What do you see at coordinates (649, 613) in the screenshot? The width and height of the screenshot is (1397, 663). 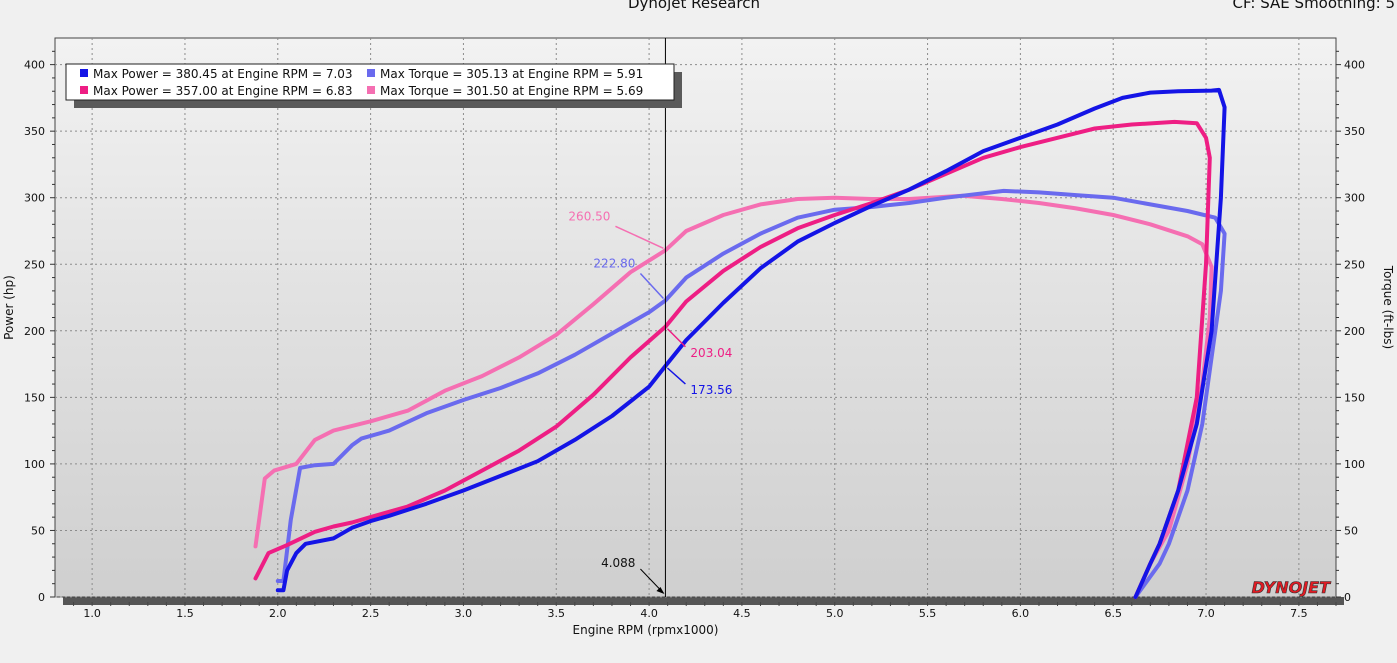 I see `x-tick-label: 4.0` at bounding box center [649, 613].